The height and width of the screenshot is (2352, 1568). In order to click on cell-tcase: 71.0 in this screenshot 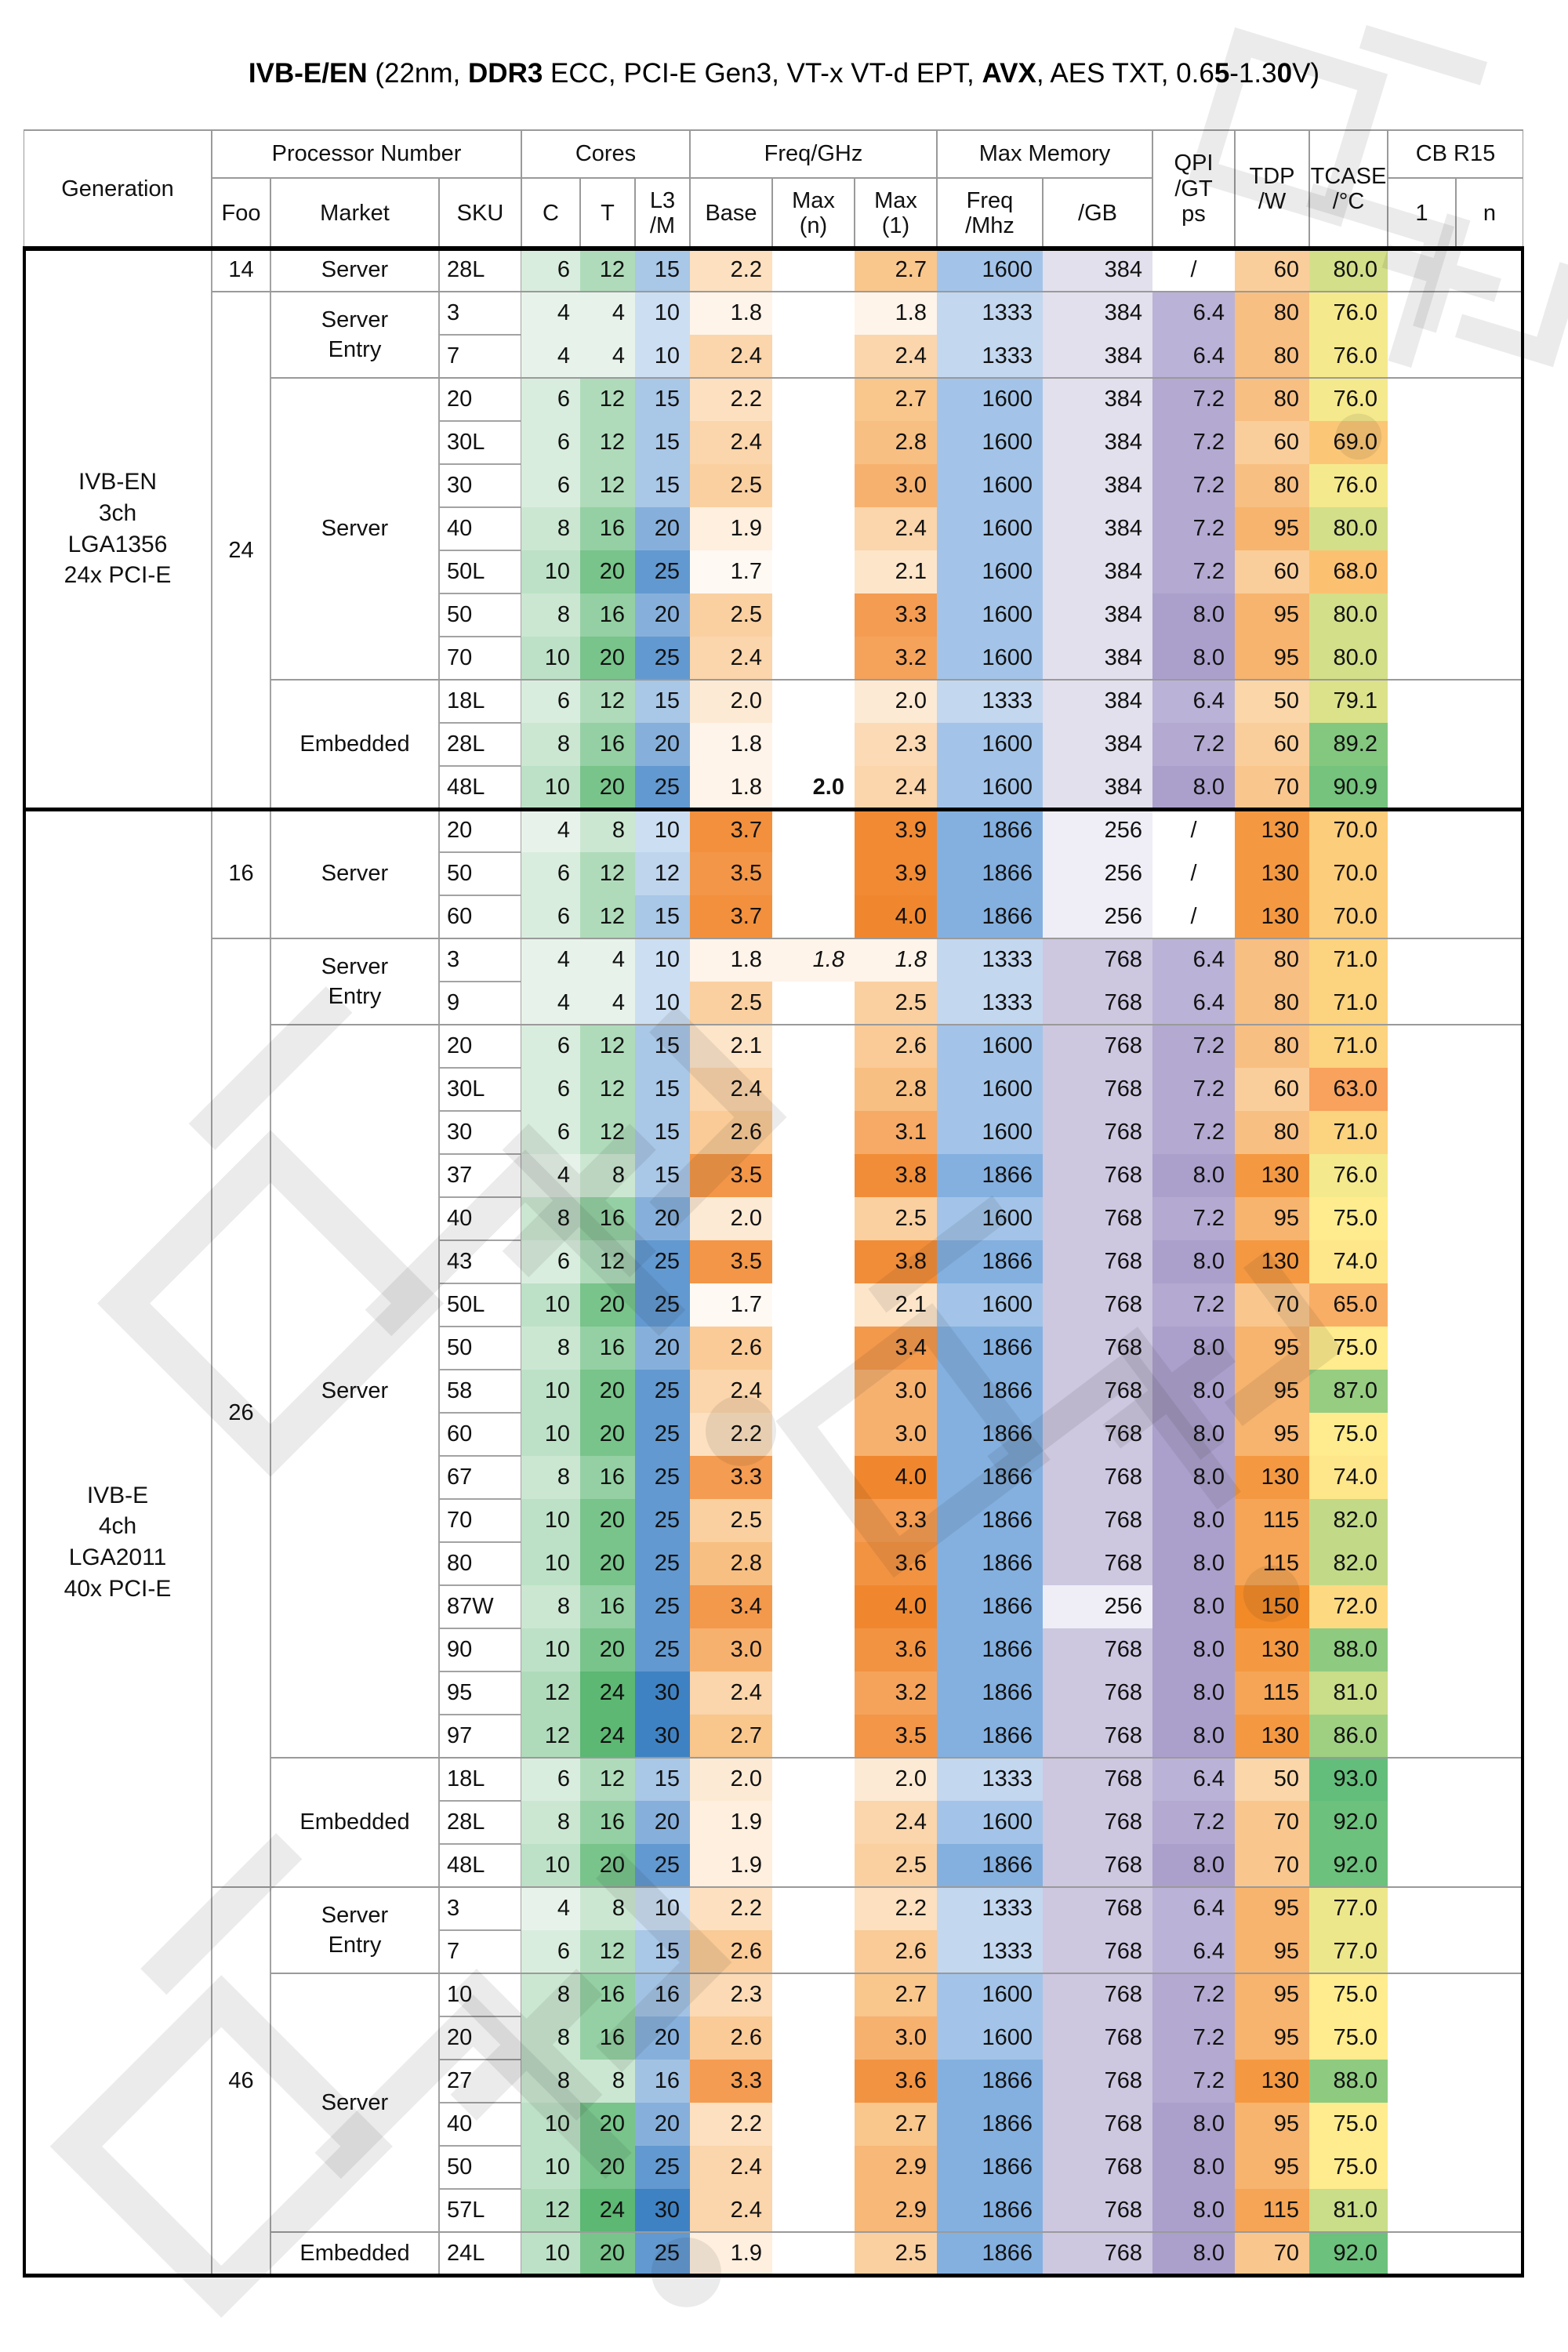, I will do `click(1348, 1132)`.